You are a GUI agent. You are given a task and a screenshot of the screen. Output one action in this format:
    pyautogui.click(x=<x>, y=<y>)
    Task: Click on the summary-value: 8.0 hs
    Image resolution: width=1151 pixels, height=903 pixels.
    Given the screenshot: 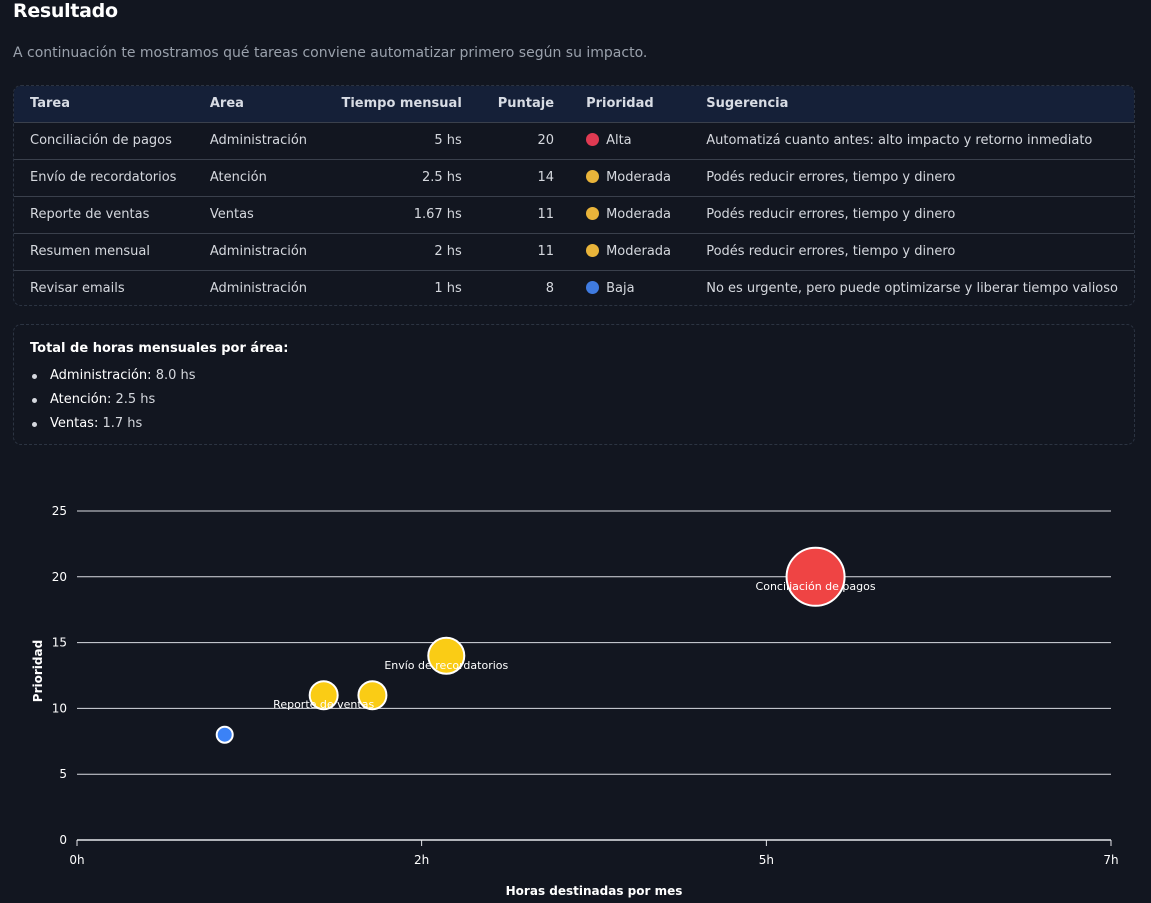 What is the action you would take?
    pyautogui.click(x=175, y=375)
    